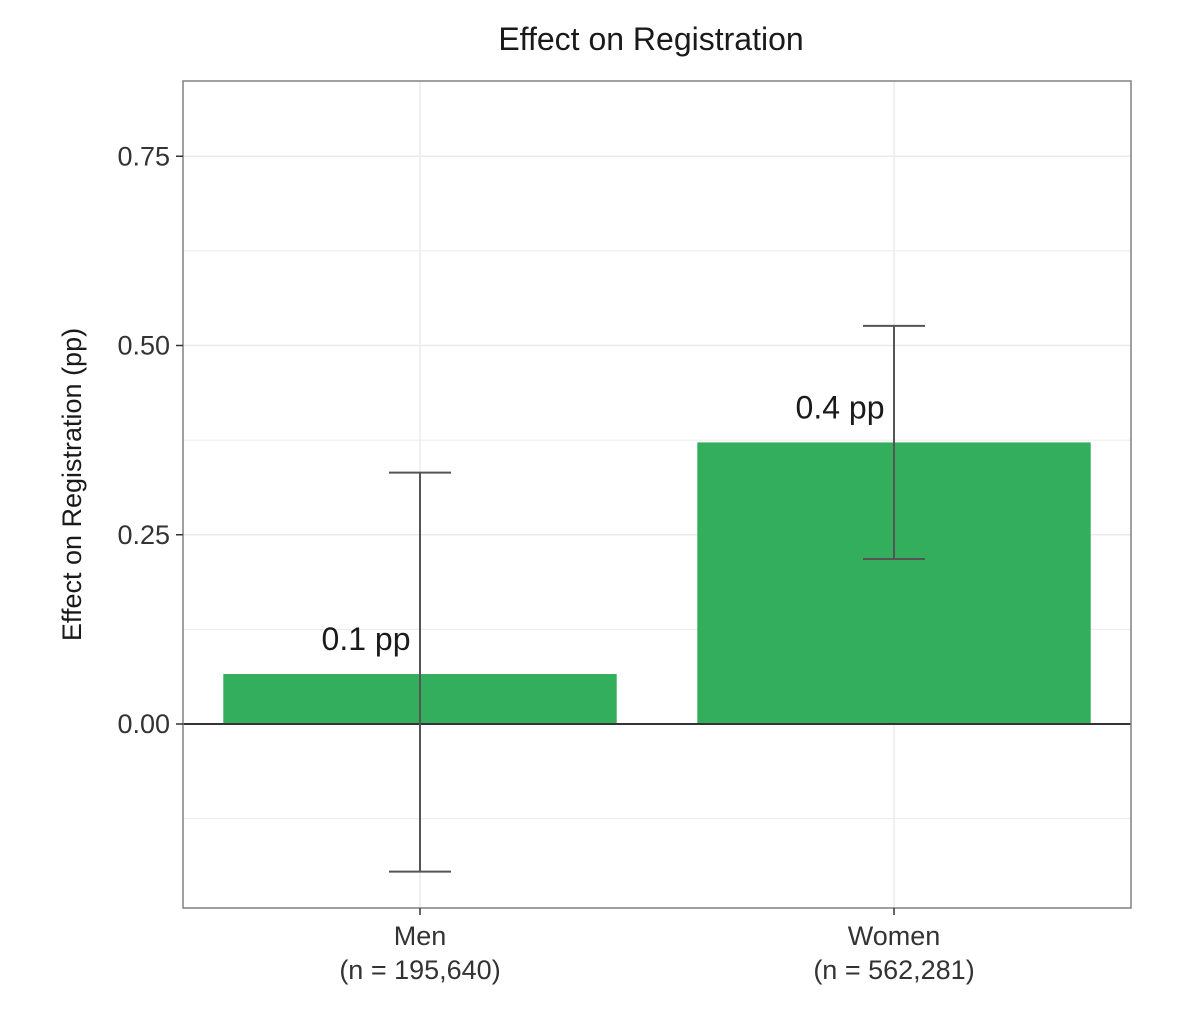 This screenshot has height=1022, width=1190. Describe the element at coordinates (72, 484) in the screenshot. I see `y-axis-title: Effect on Registration (pp)` at that location.